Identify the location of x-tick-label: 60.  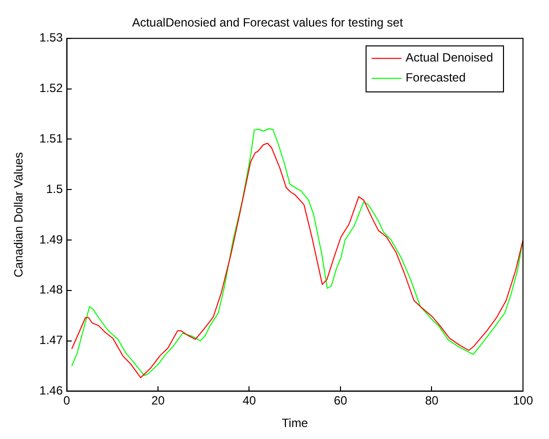
(341, 401).